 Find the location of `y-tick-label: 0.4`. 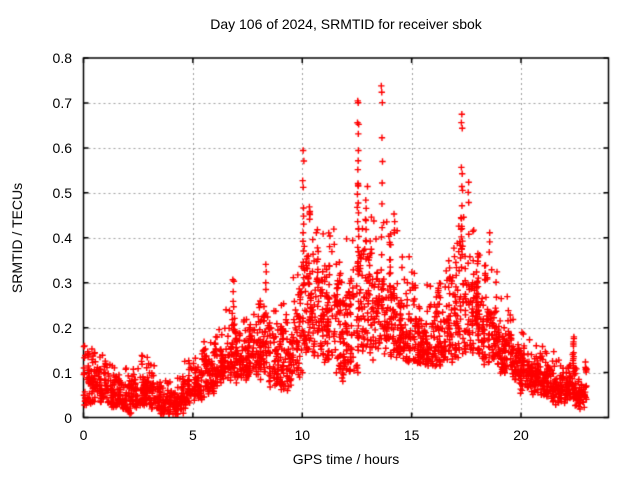

y-tick-label: 0.4 is located at coordinates (62, 237).